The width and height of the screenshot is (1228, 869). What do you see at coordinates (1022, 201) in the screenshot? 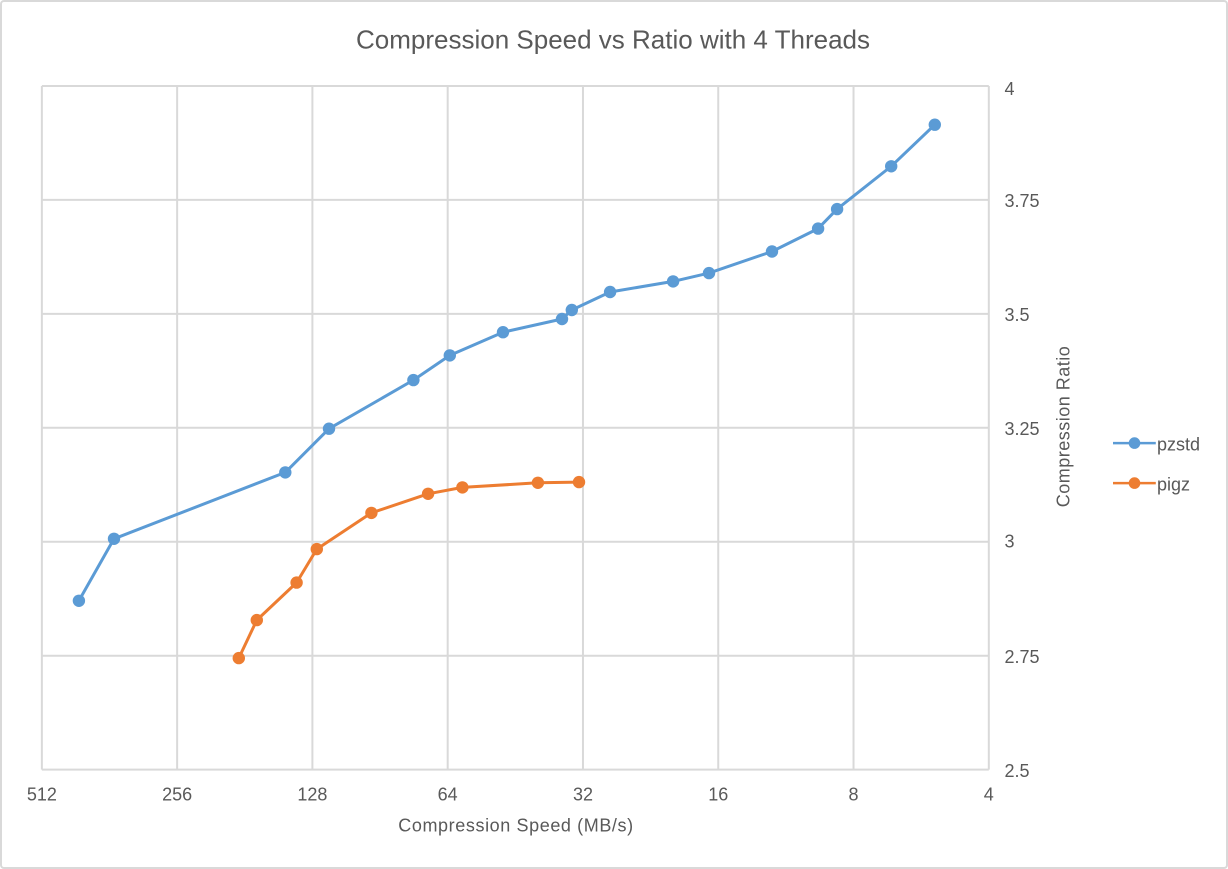
I see `svg-text: 3.75` at bounding box center [1022, 201].